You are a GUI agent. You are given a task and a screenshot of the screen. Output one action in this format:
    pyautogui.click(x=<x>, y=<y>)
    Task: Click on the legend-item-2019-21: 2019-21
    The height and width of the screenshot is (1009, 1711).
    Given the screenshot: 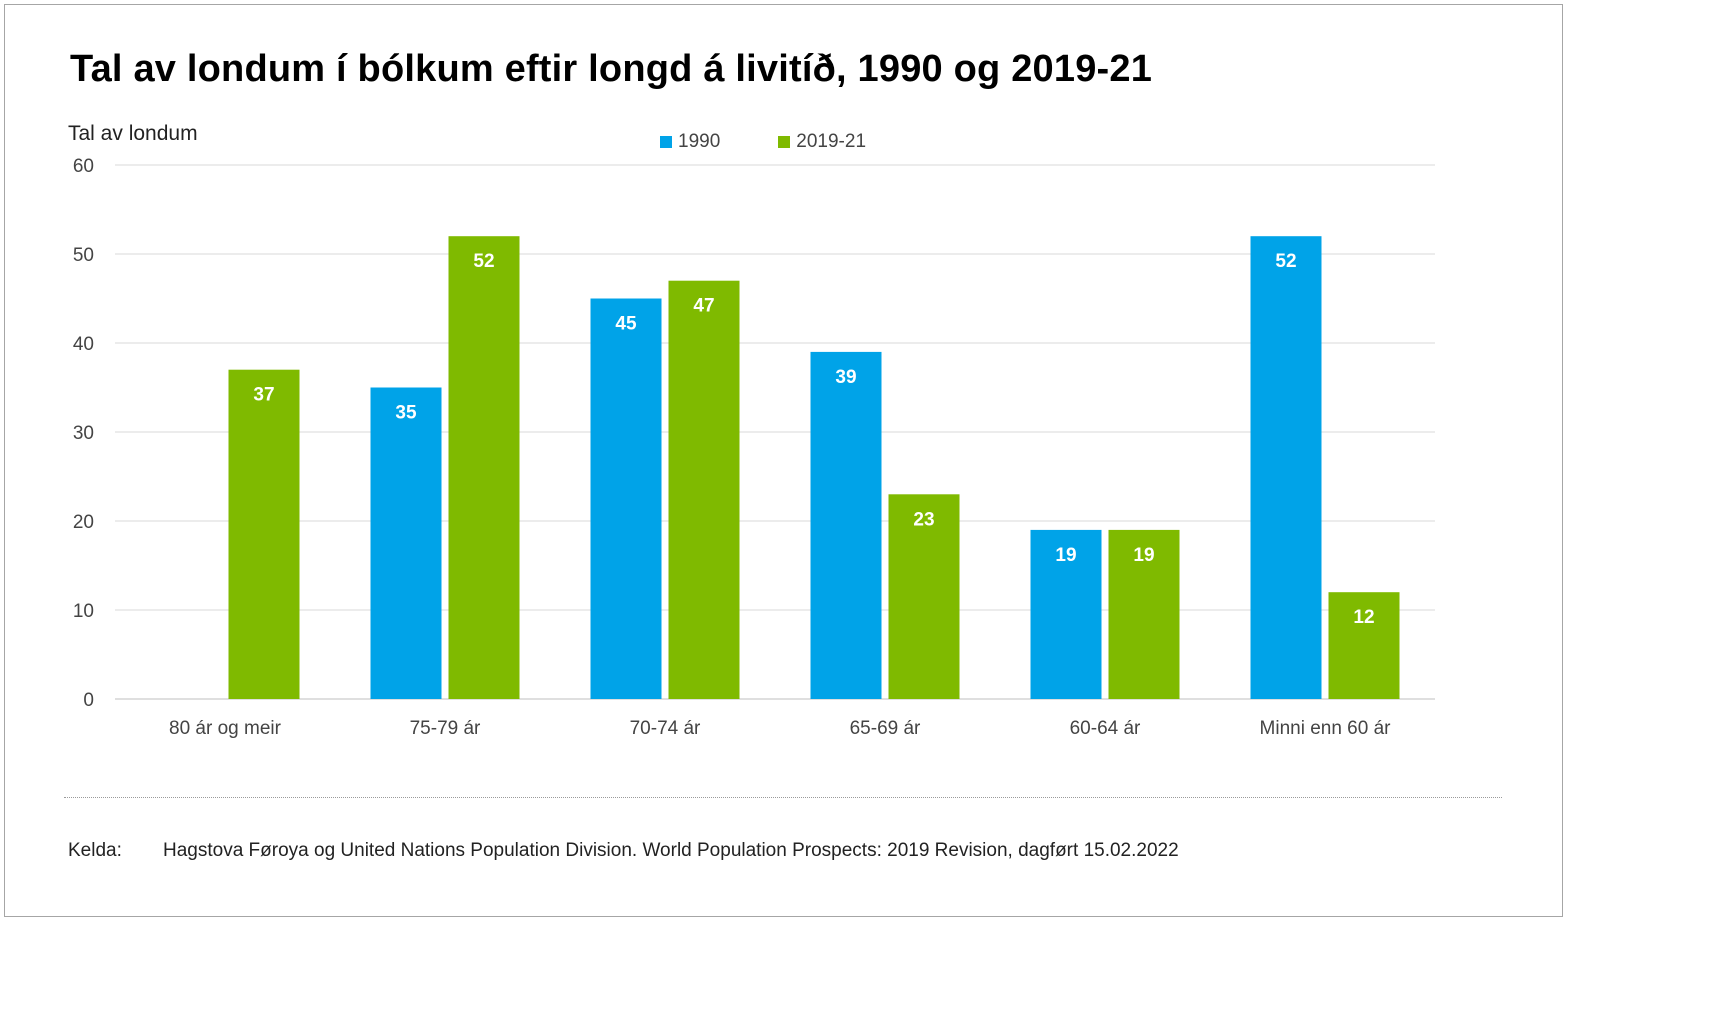 What is the action you would take?
    pyautogui.click(x=822, y=142)
    